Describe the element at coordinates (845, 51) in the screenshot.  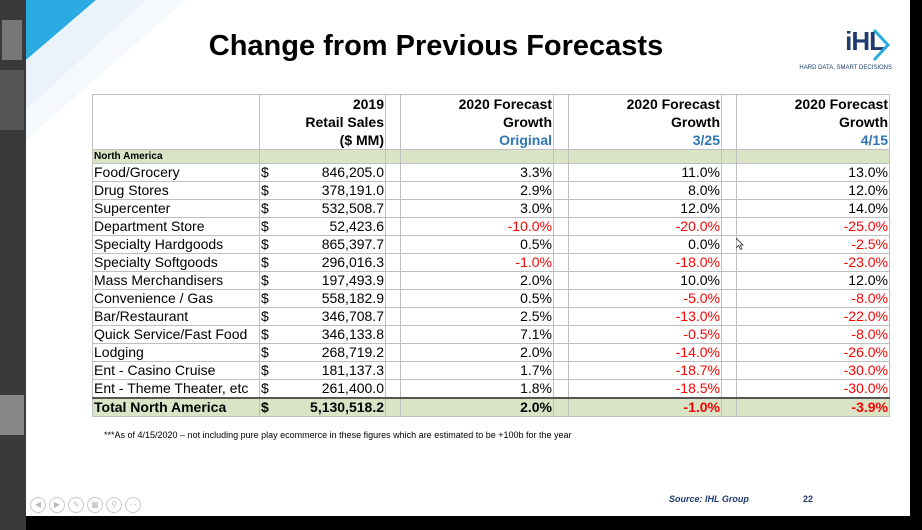
I see `ihl-logo: iHL HARD DATA, SMART DECISIONS` at that location.